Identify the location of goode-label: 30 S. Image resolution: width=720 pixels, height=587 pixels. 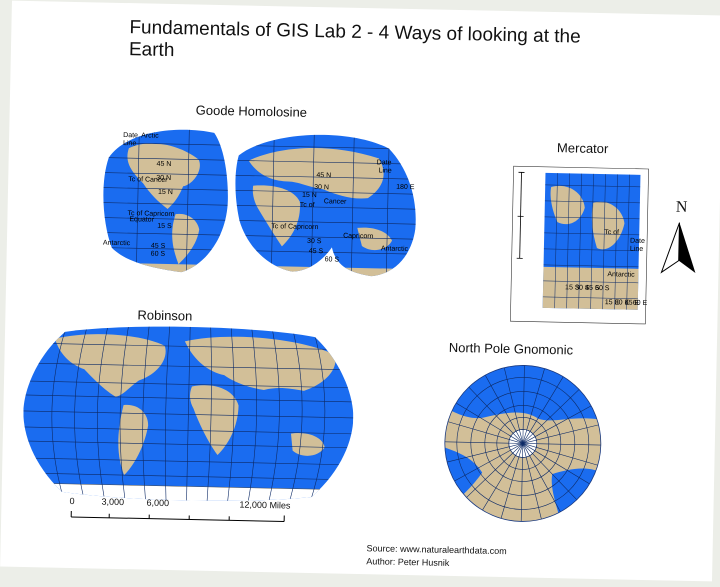
(314, 241).